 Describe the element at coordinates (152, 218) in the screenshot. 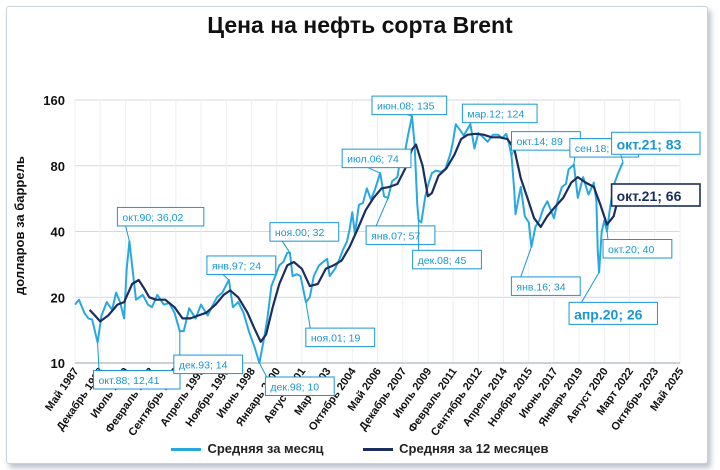

I see `annotation-label: окт.90; 36,02` at that location.